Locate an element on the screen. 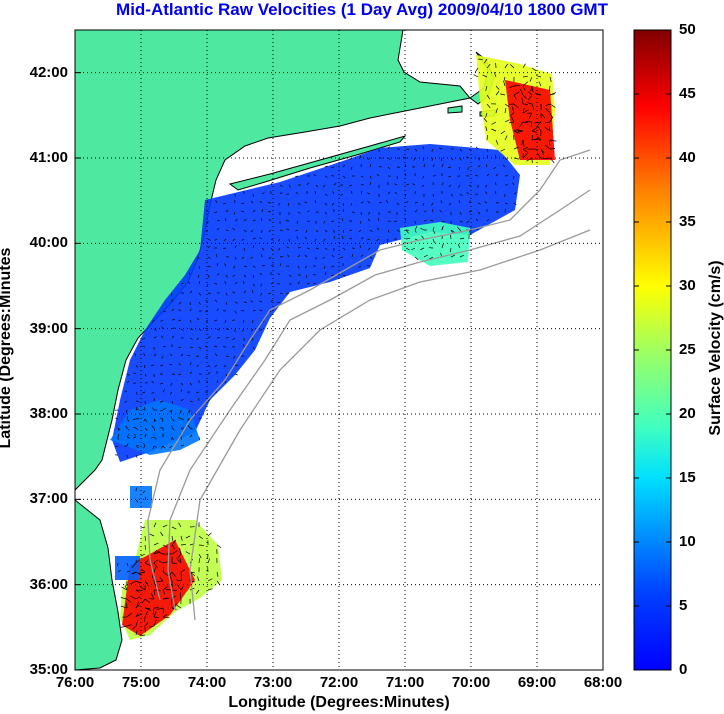 The image size is (724, 714). colorbar-tick-label: 5 is located at coordinates (683, 605).